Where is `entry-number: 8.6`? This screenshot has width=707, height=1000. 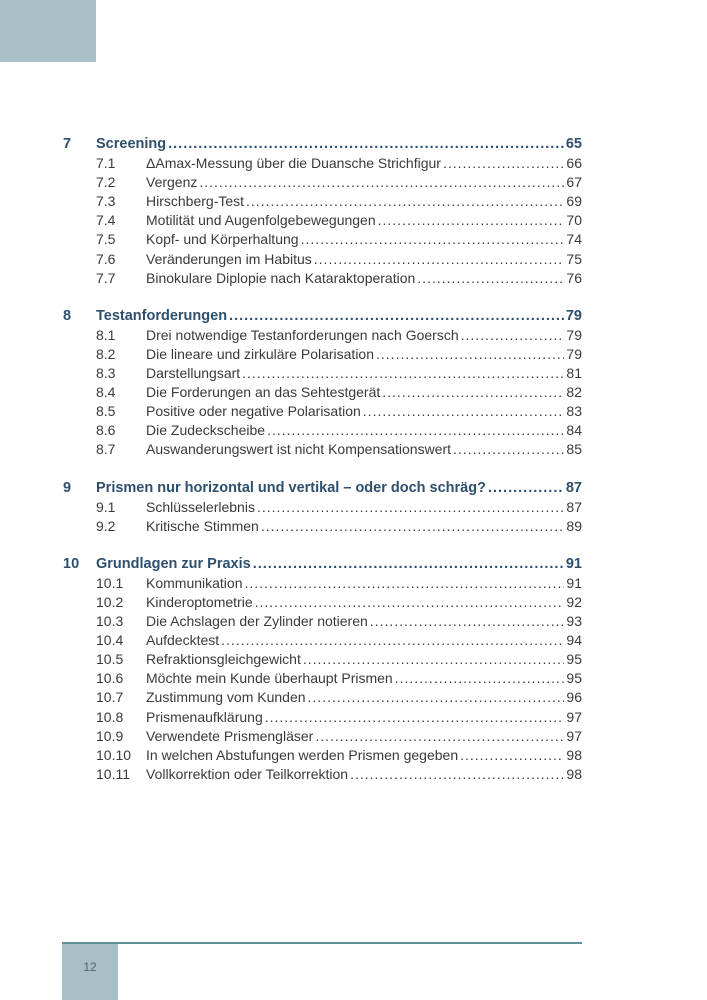 entry-number: 8.6 is located at coordinates (106, 430).